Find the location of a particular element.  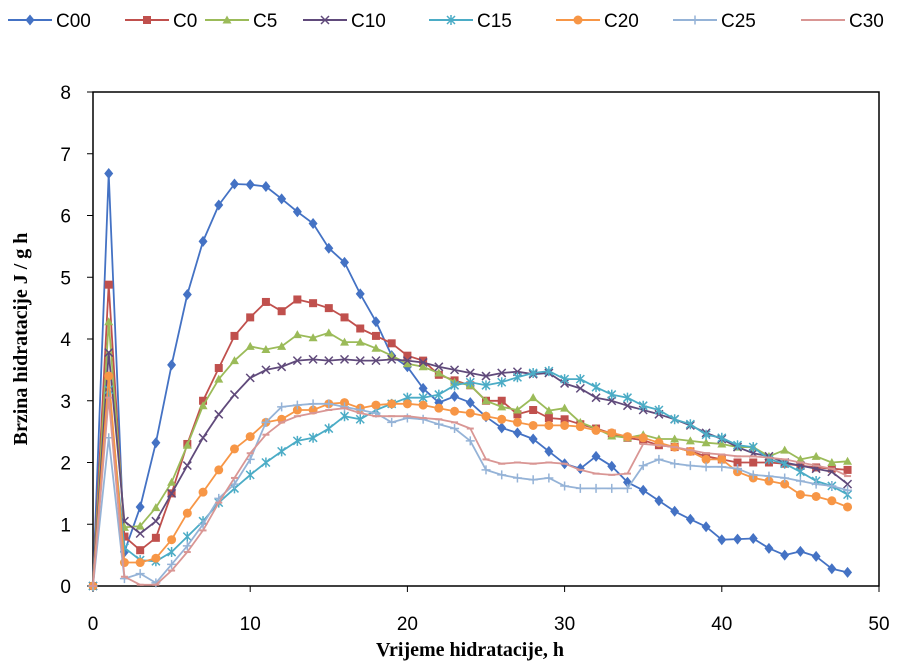

y-tick-label: 8 is located at coordinates (65, 93).